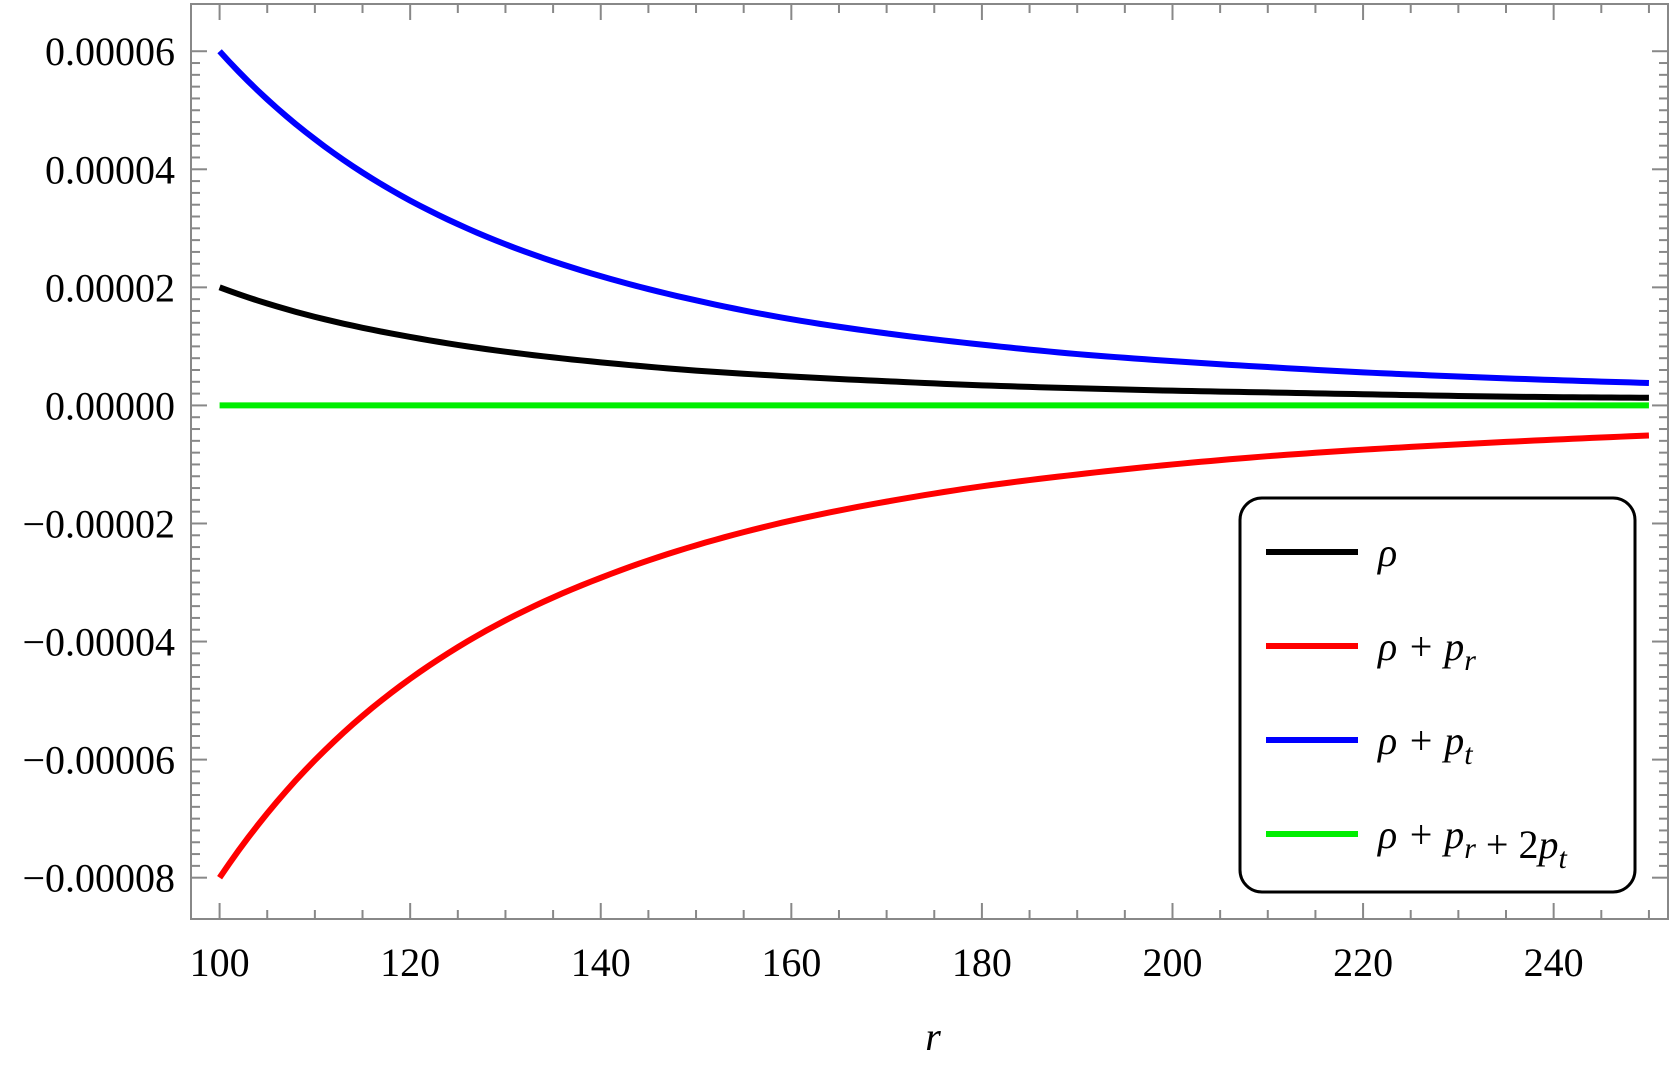 This screenshot has width=1677, height=1067. Describe the element at coordinates (1471, 843) in the screenshot. I see `legend-label-3: ρ + pr + 2pt` at that location.